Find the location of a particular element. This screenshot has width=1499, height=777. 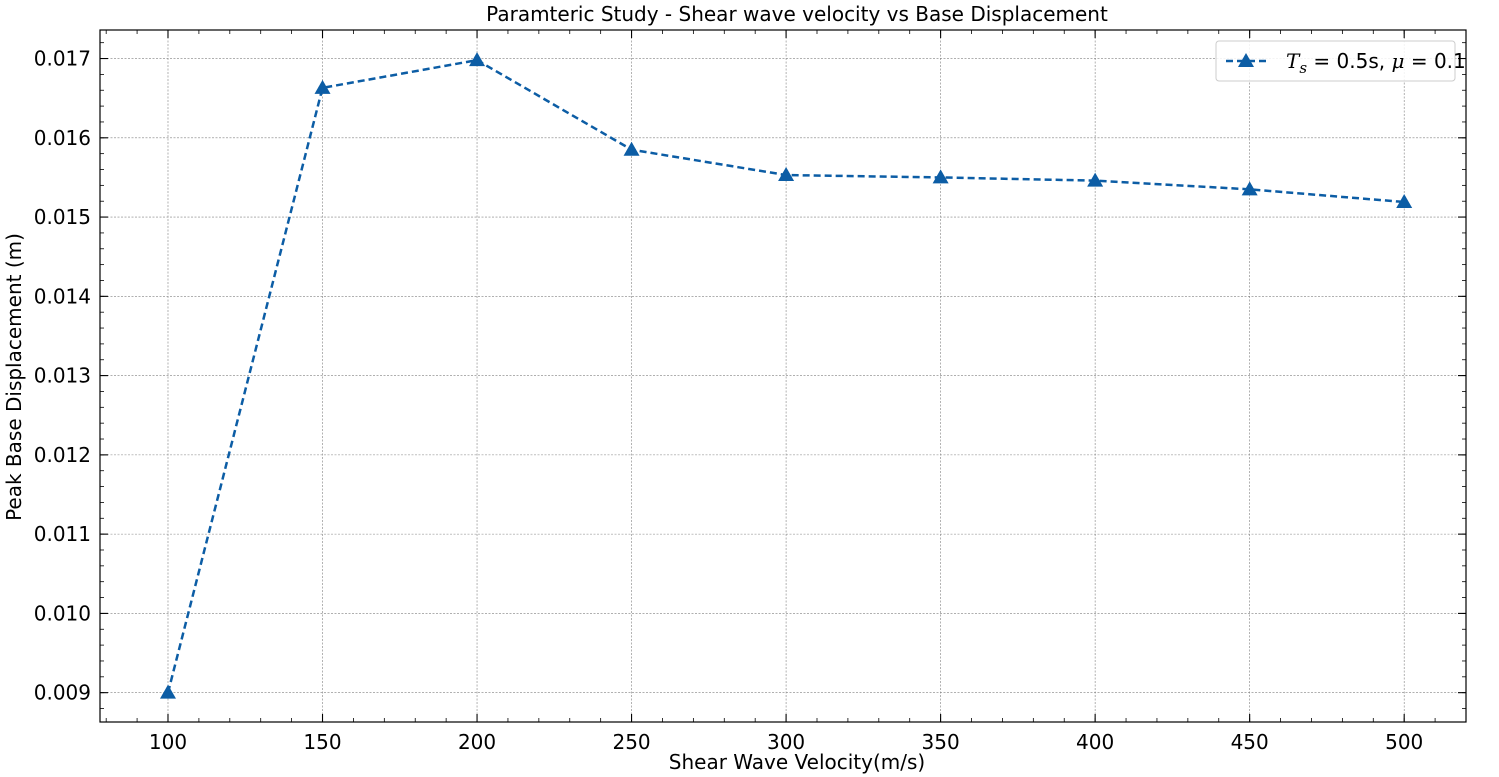

y-tick-label: 0.014 is located at coordinates (62, 296).